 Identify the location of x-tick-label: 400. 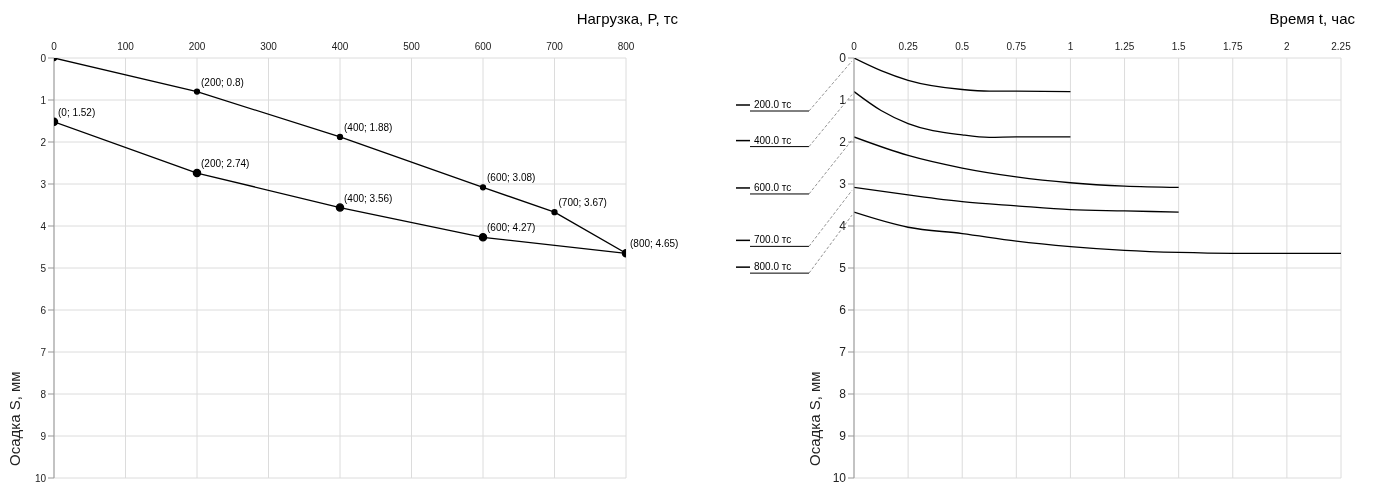
(340, 46).